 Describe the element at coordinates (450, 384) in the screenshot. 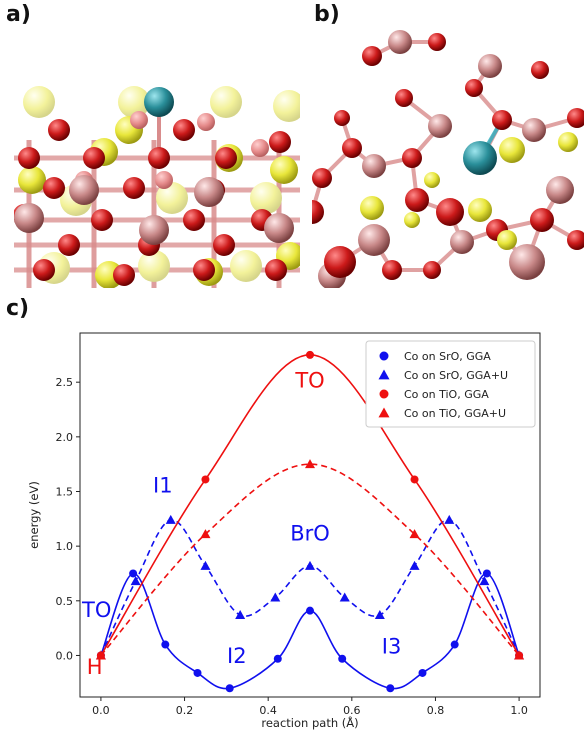

I see `legend-box` at that location.